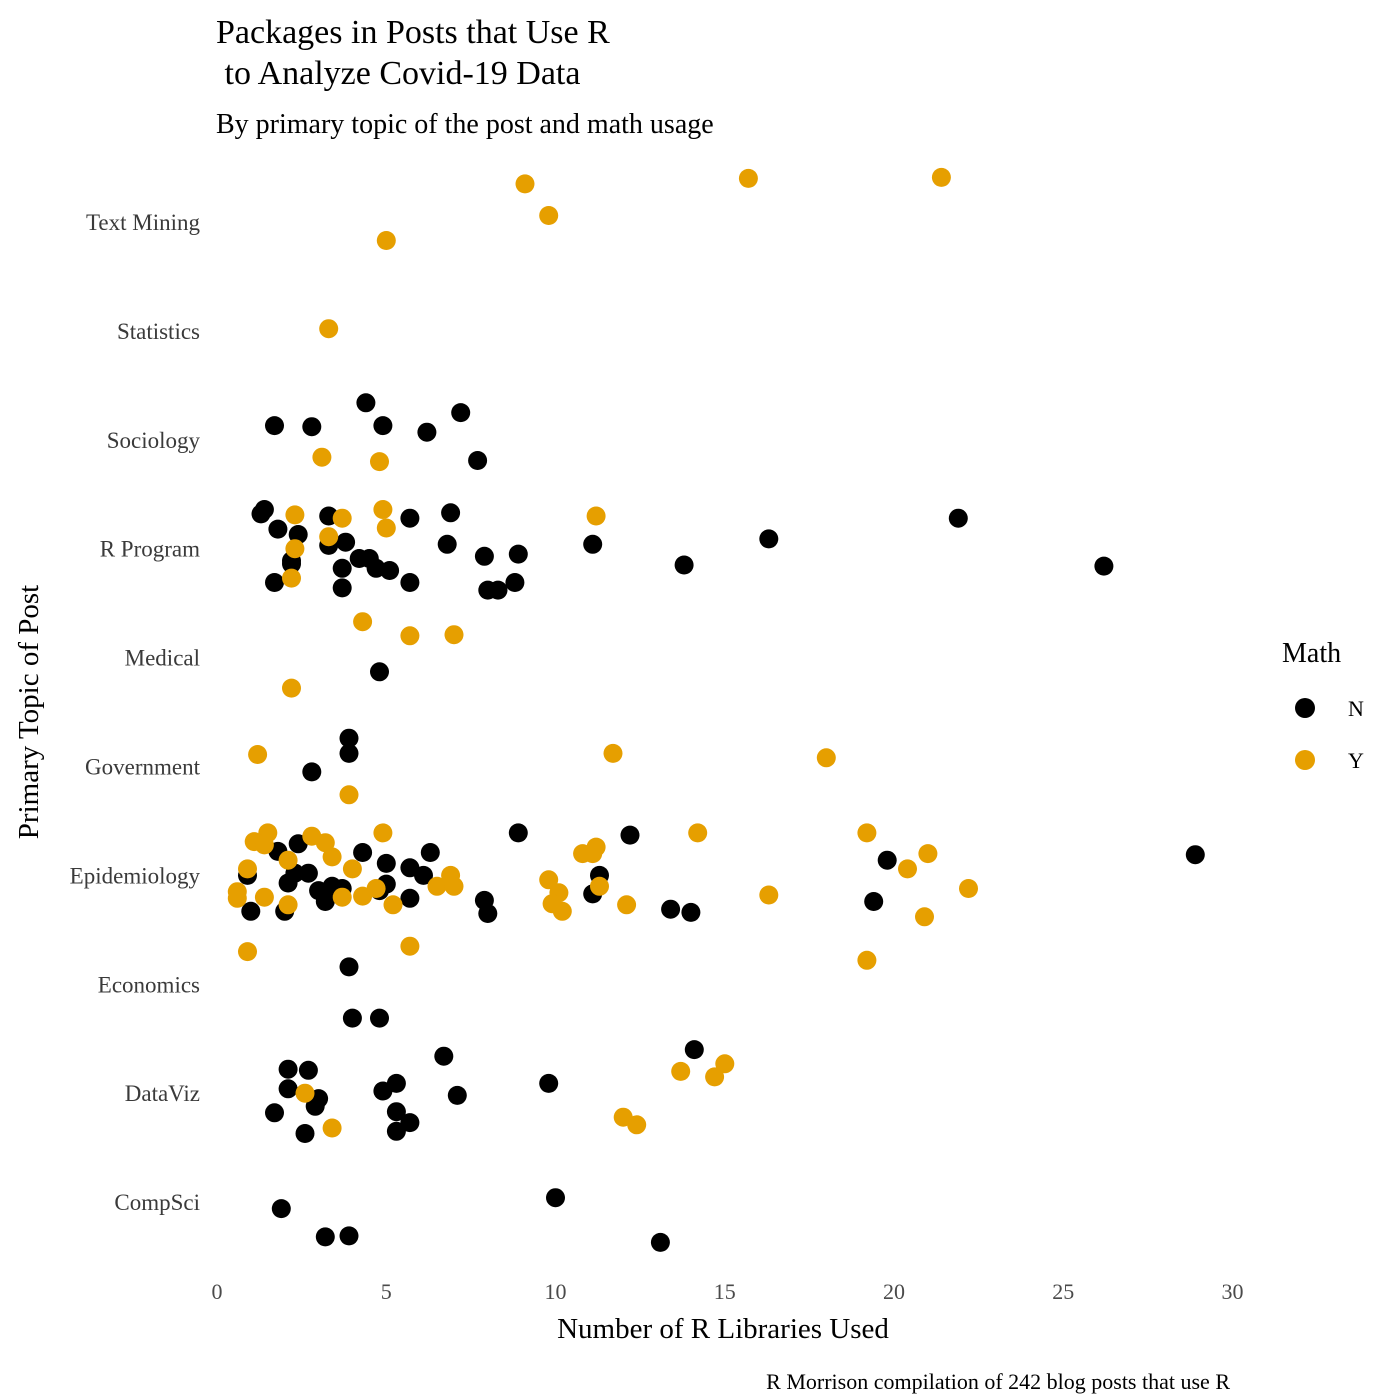 The width and height of the screenshot is (1400, 1400). What do you see at coordinates (143, 222) in the screenshot?
I see `y-tick-label: Text Mining` at bounding box center [143, 222].